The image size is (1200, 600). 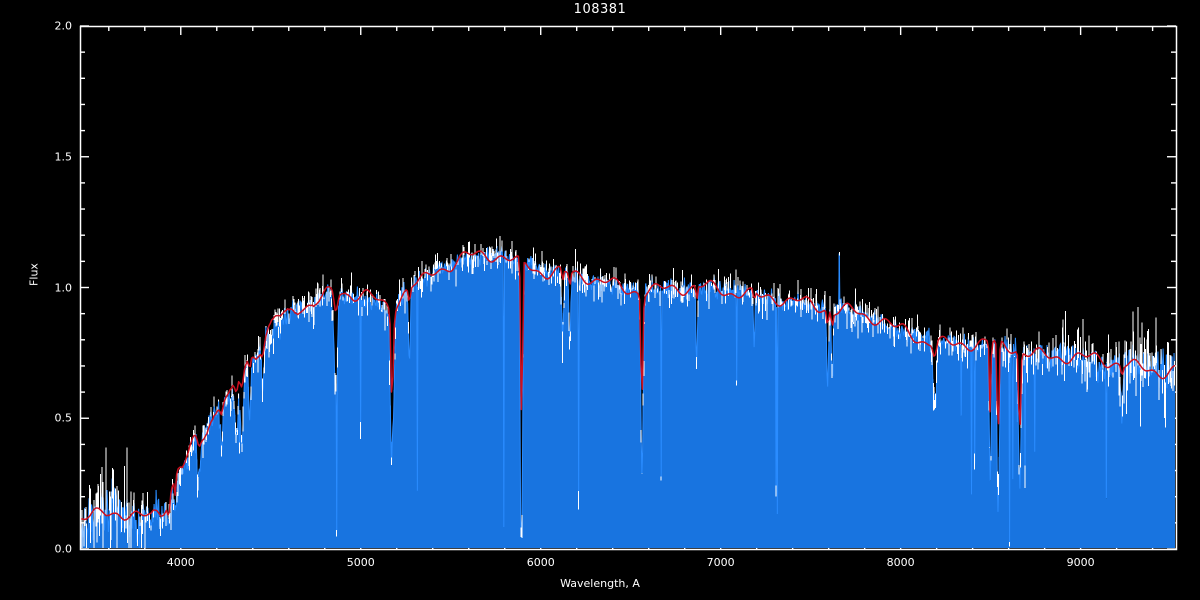 I want to click on page-title: 108381, so click(x=600, y=9).